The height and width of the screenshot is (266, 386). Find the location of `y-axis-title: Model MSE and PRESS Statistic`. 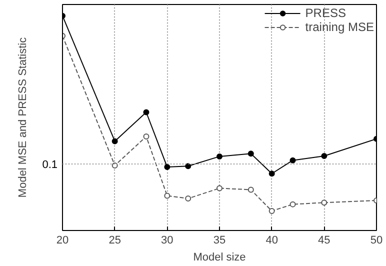

y-axis-title: Model MSE and PRESS Statistic is located at coordinates (23, 117).